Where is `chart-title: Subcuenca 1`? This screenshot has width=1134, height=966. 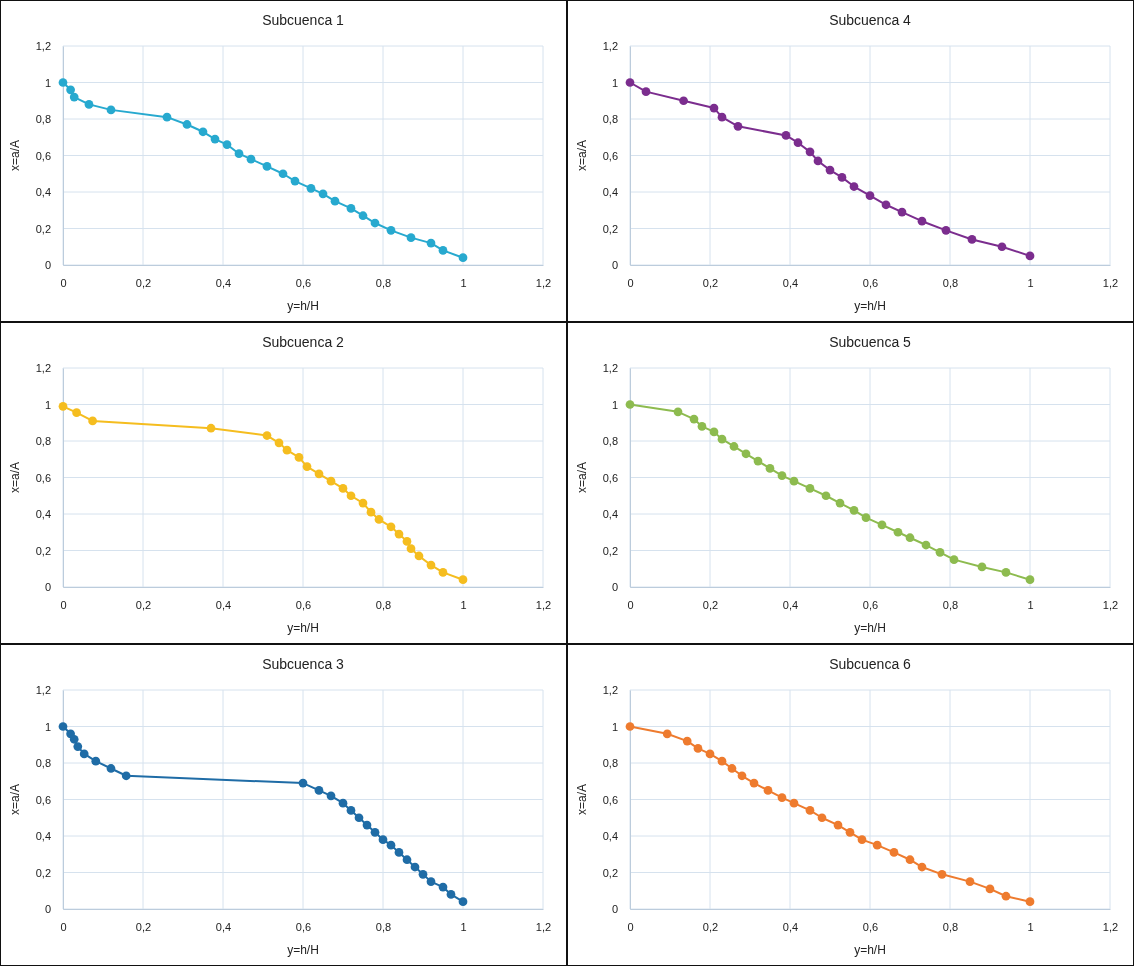
chart-title: Subcuenca 1 is located at coordinates (303, 20).